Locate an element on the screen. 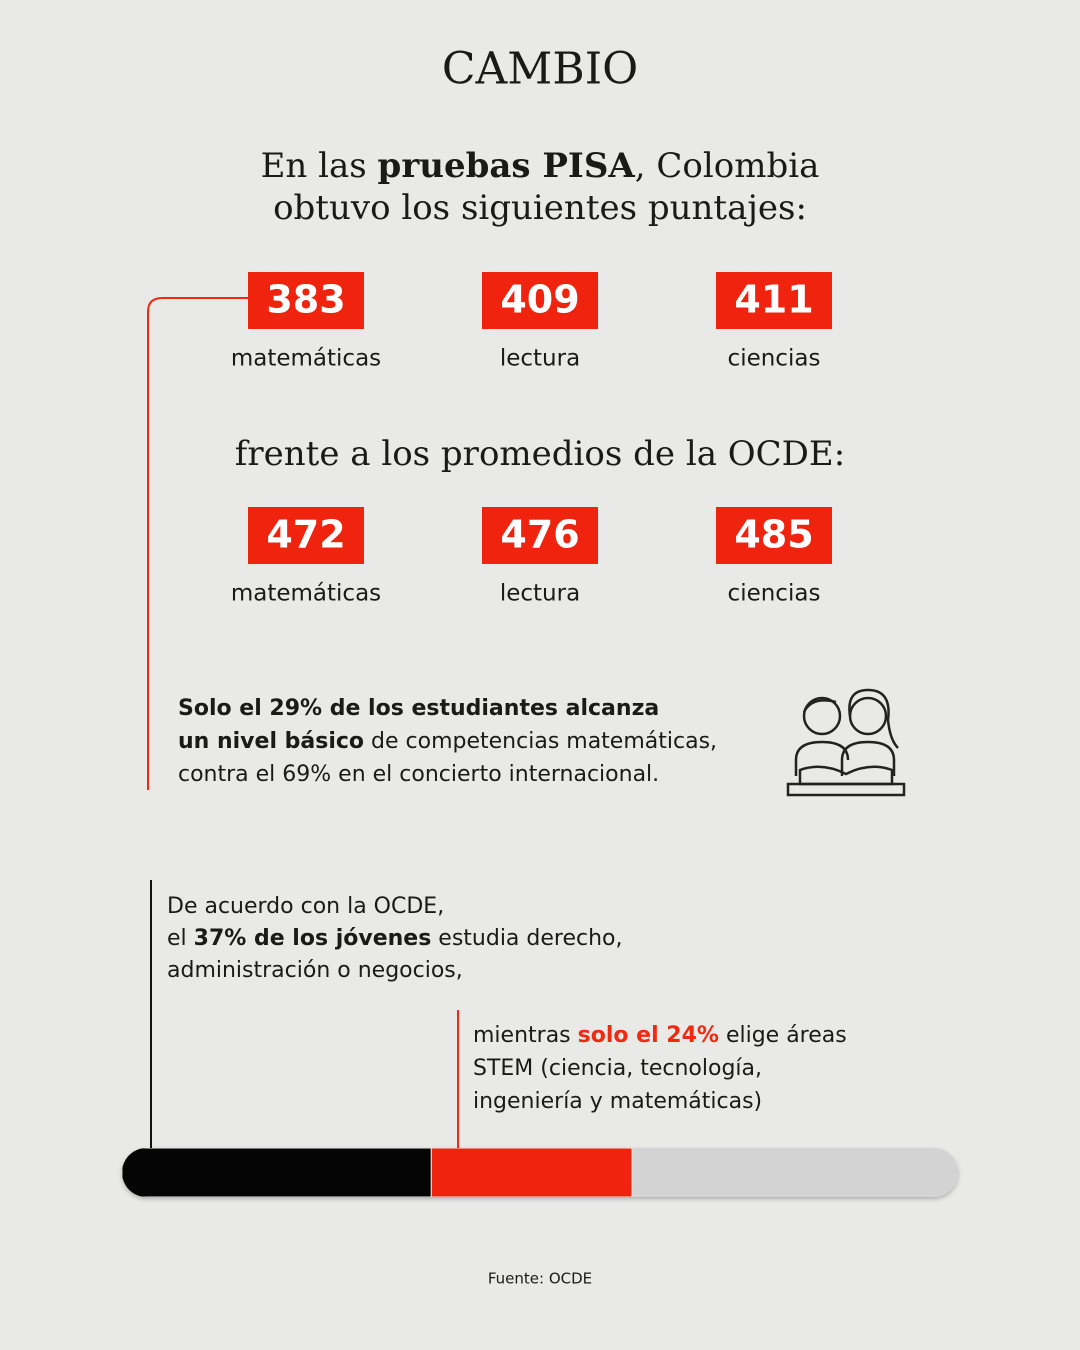 The image size is (1080, 1350). emphasis: solo el 24% is located at coordinates (648, 1035).